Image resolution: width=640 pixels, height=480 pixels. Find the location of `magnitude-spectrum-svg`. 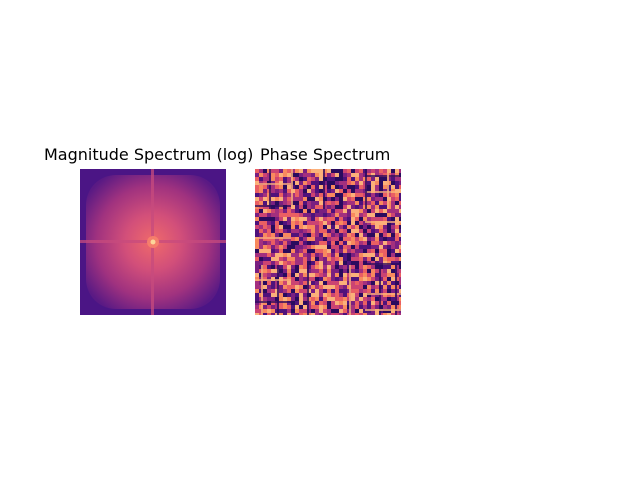

magnitude-spectrum-svg is located at coordinates (153, 242).